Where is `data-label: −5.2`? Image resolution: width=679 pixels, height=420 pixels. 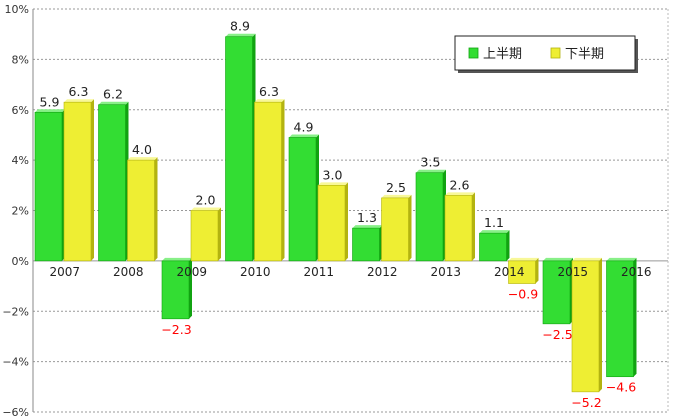 data-label: −5.2 is located at coordinates (586, 402).